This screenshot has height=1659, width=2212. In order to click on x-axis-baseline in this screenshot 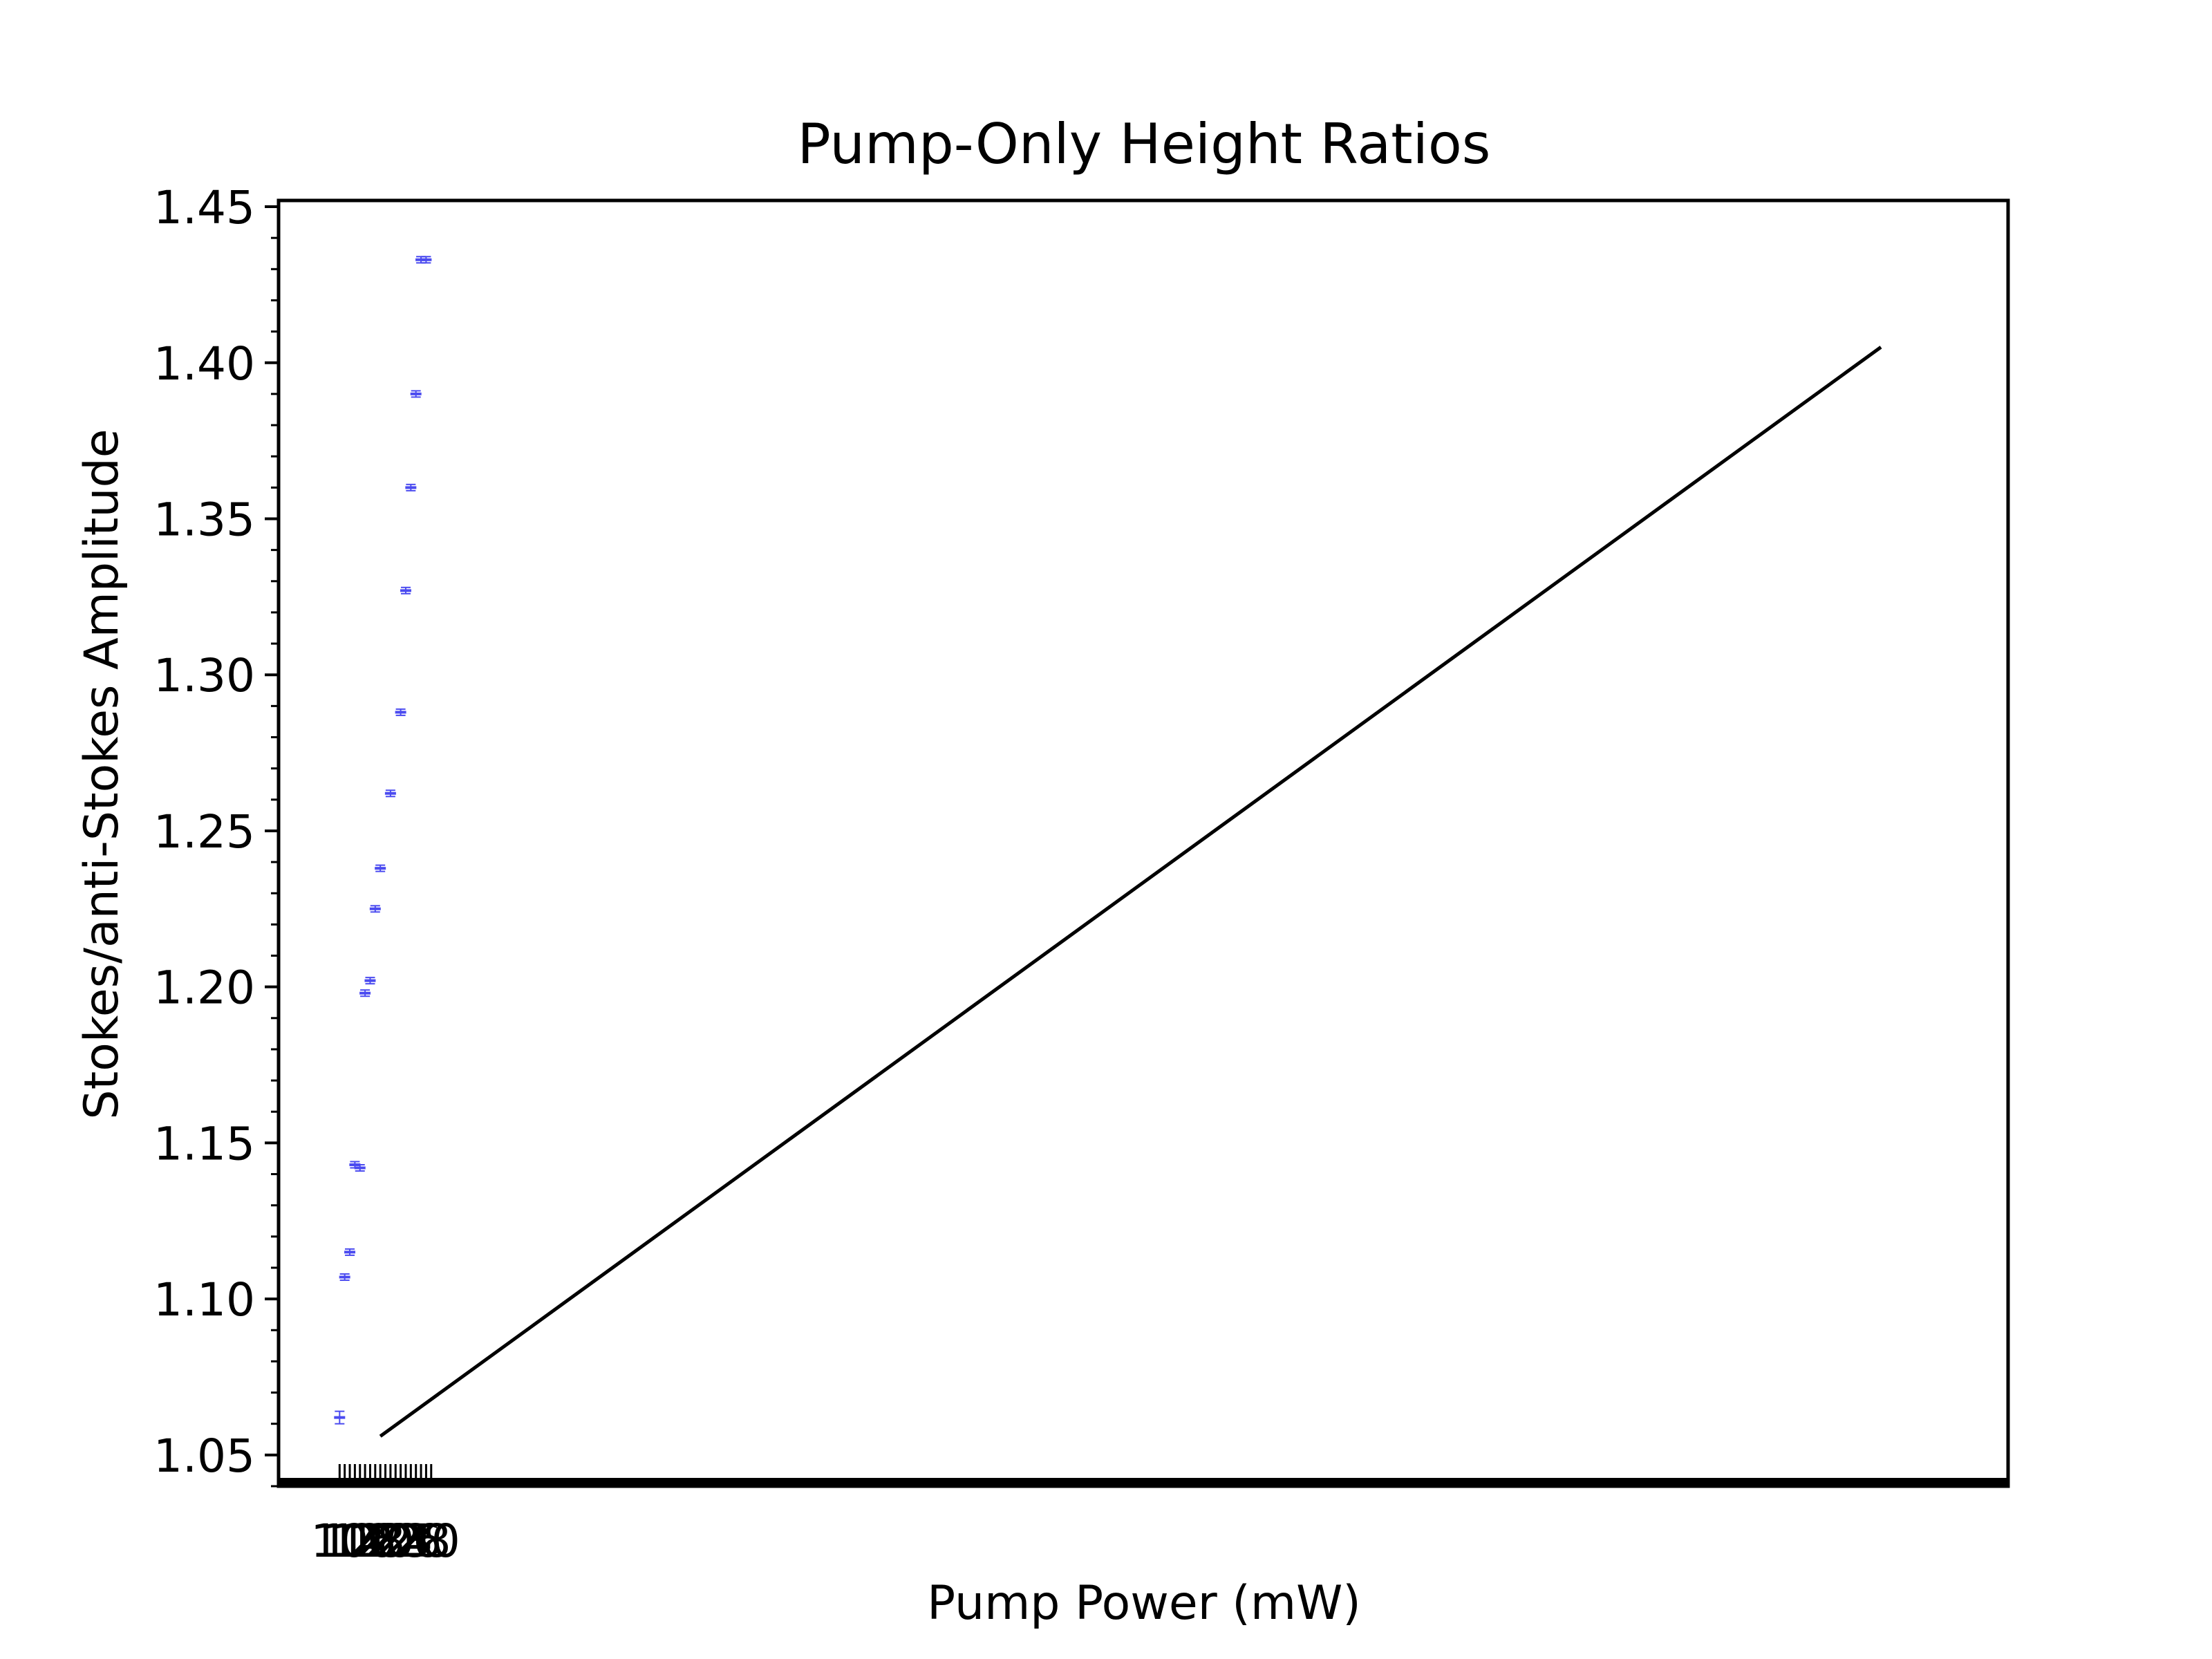, I will do `click(1143, 1483)`.